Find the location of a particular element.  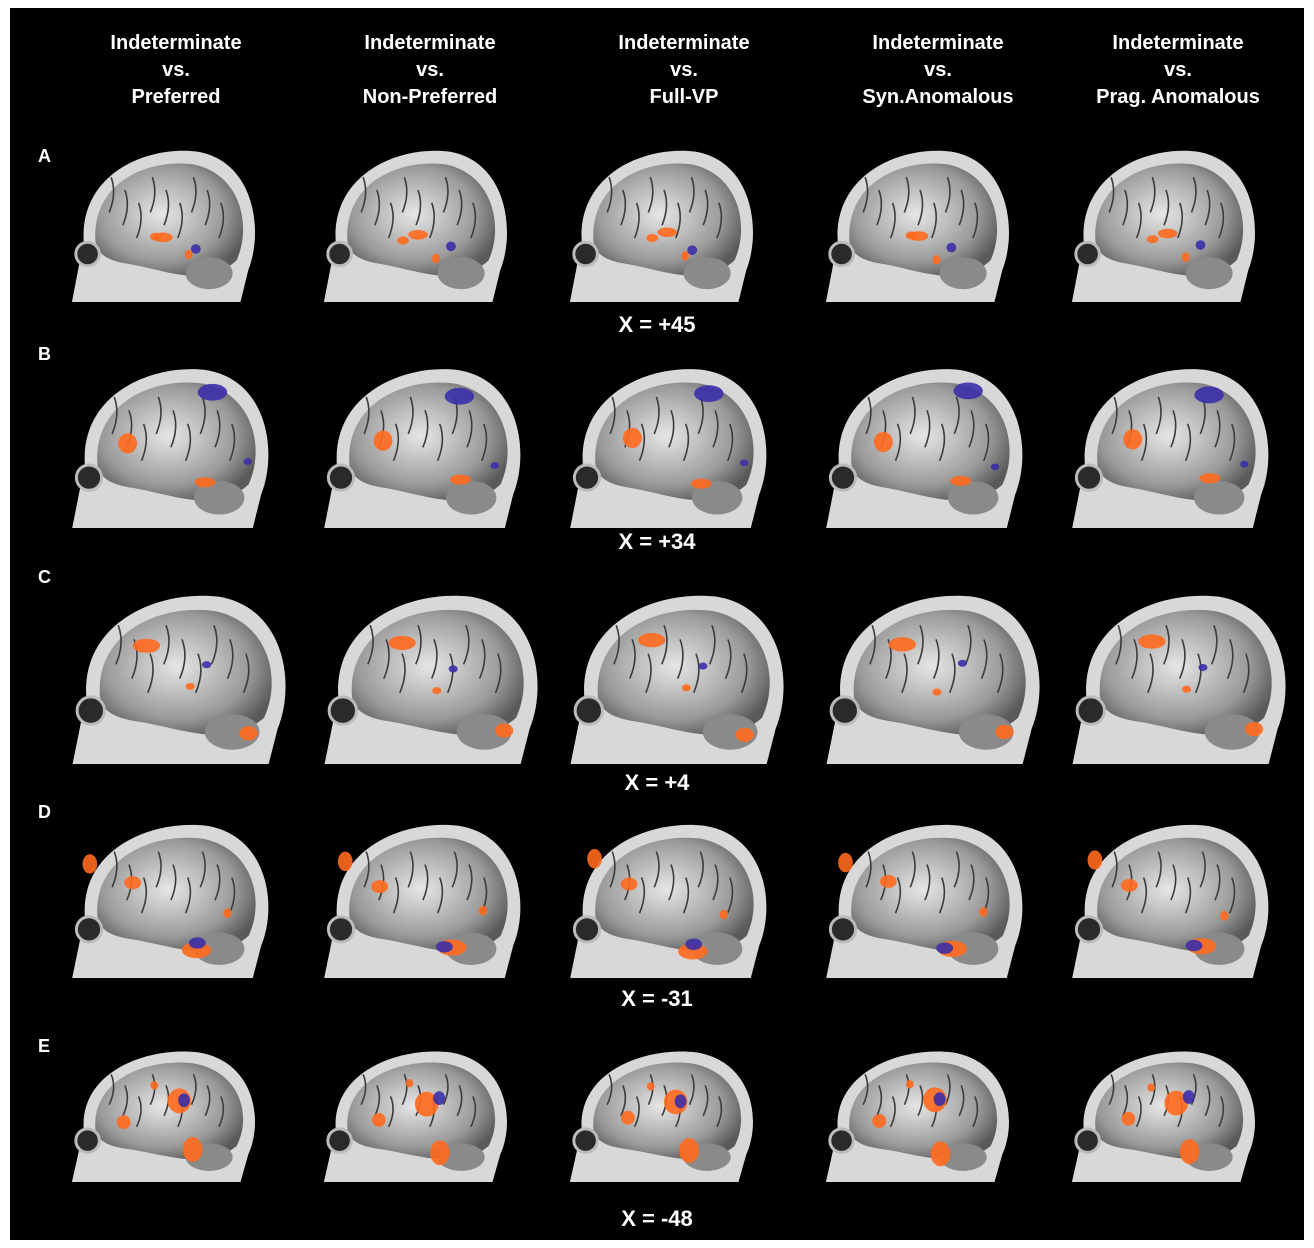

slice-coordinate-a: X = +45 is located at coordinates (657, 324).